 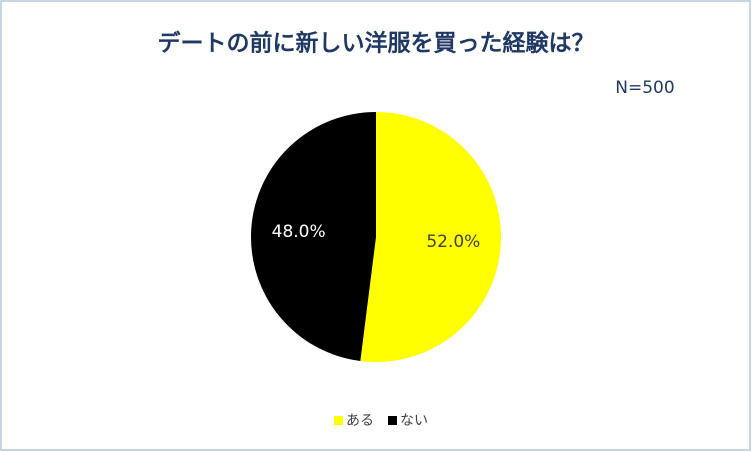 I want to click on data-label: 52.0%, so click(x=453, y=242).